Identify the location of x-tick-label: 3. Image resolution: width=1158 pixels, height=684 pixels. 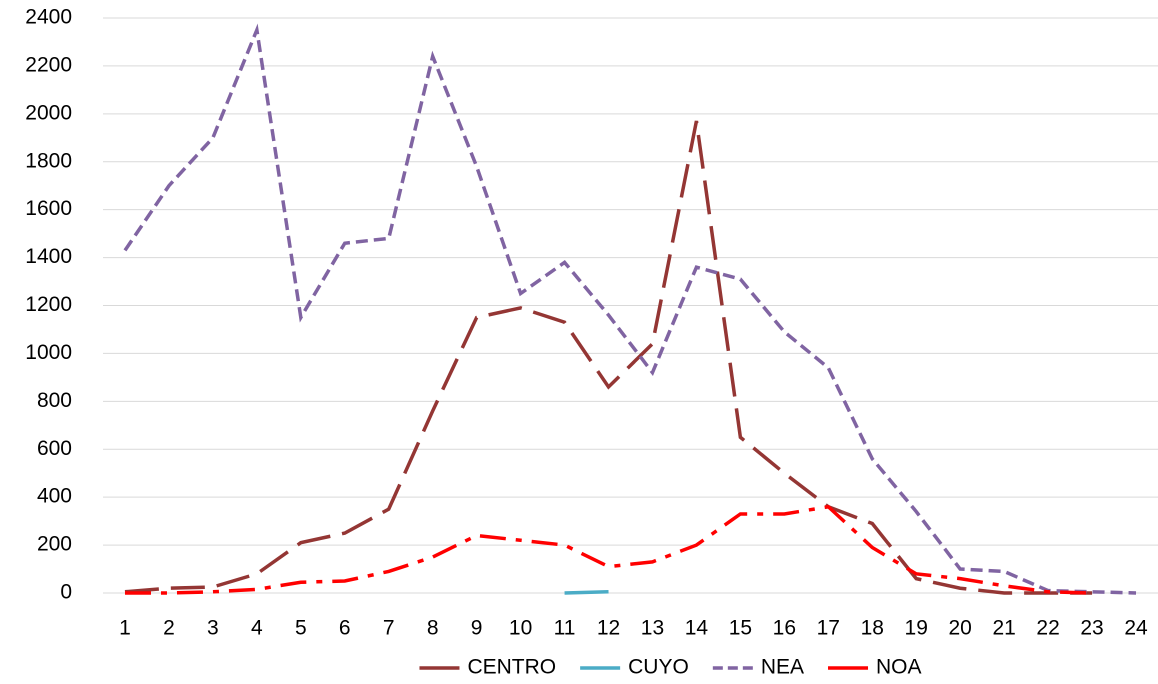
(213, 628).